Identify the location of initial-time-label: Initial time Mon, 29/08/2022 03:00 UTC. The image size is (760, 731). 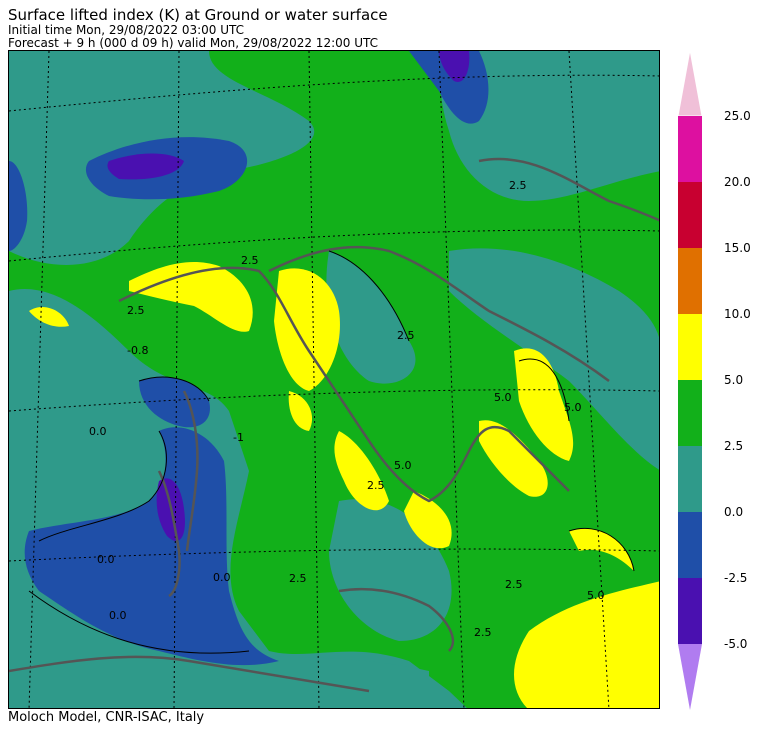
(126, 30).